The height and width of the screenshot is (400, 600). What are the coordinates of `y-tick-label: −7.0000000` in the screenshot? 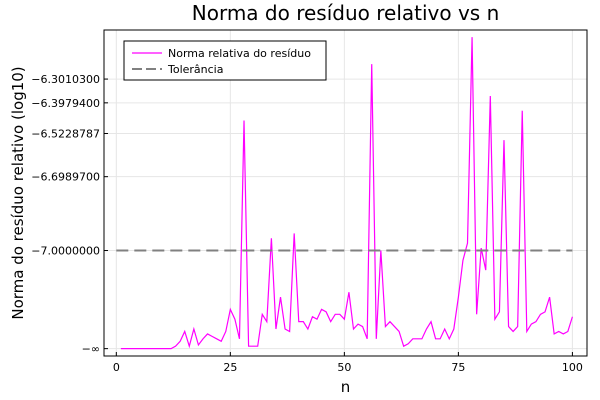 It's located at (65, 251).